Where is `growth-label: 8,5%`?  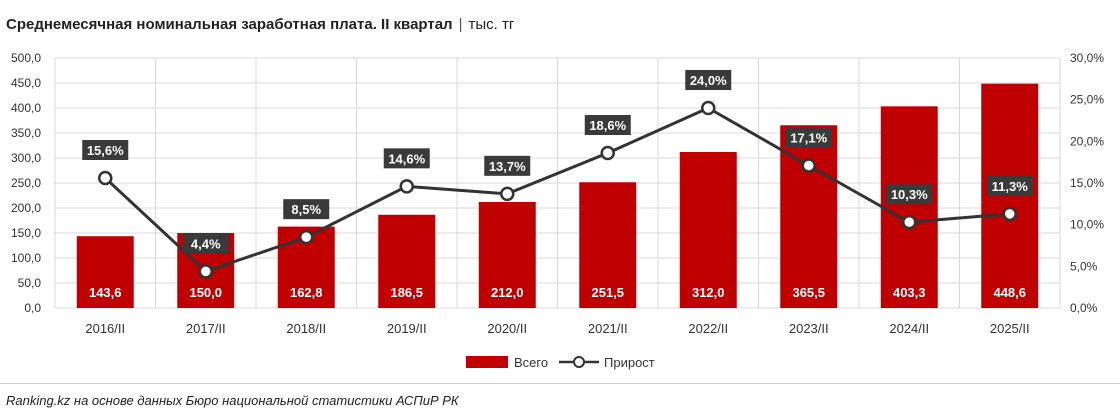
growth-label: 8,5% is located at coordinates (306, 209).